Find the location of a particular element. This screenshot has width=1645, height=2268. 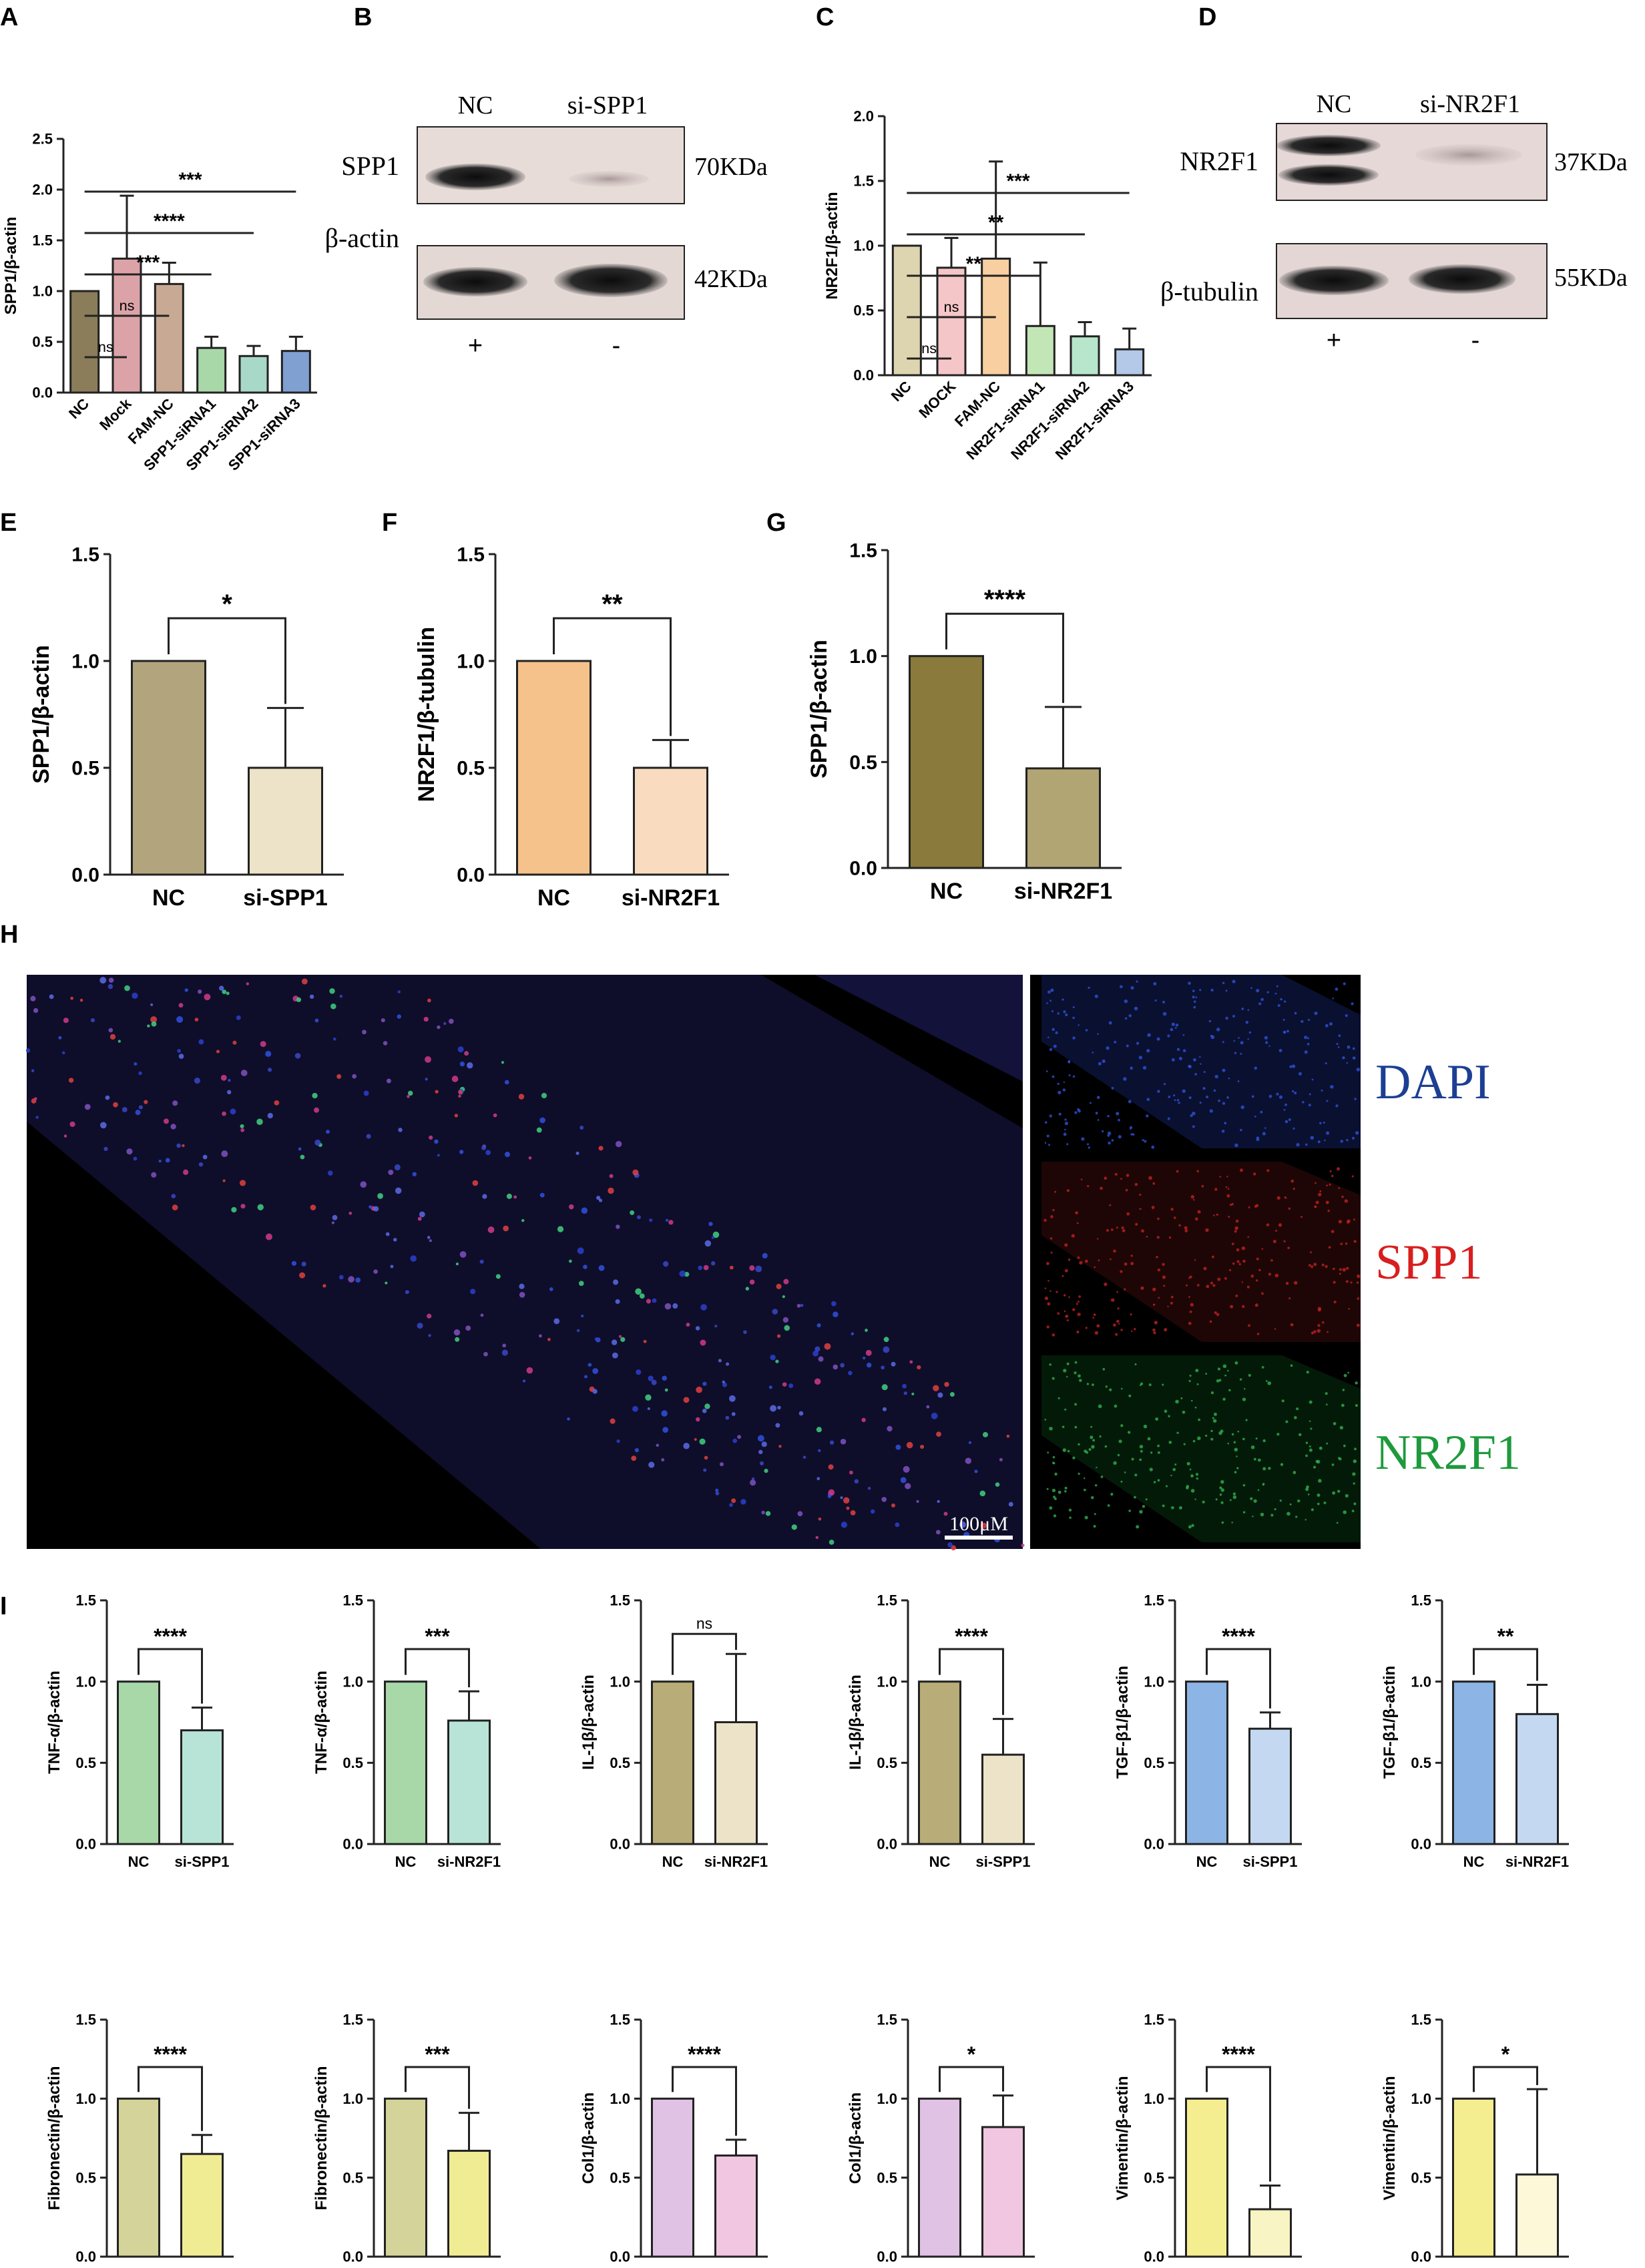

category-label: SPP1-siRNA1 is located at coordinates (179, 435).